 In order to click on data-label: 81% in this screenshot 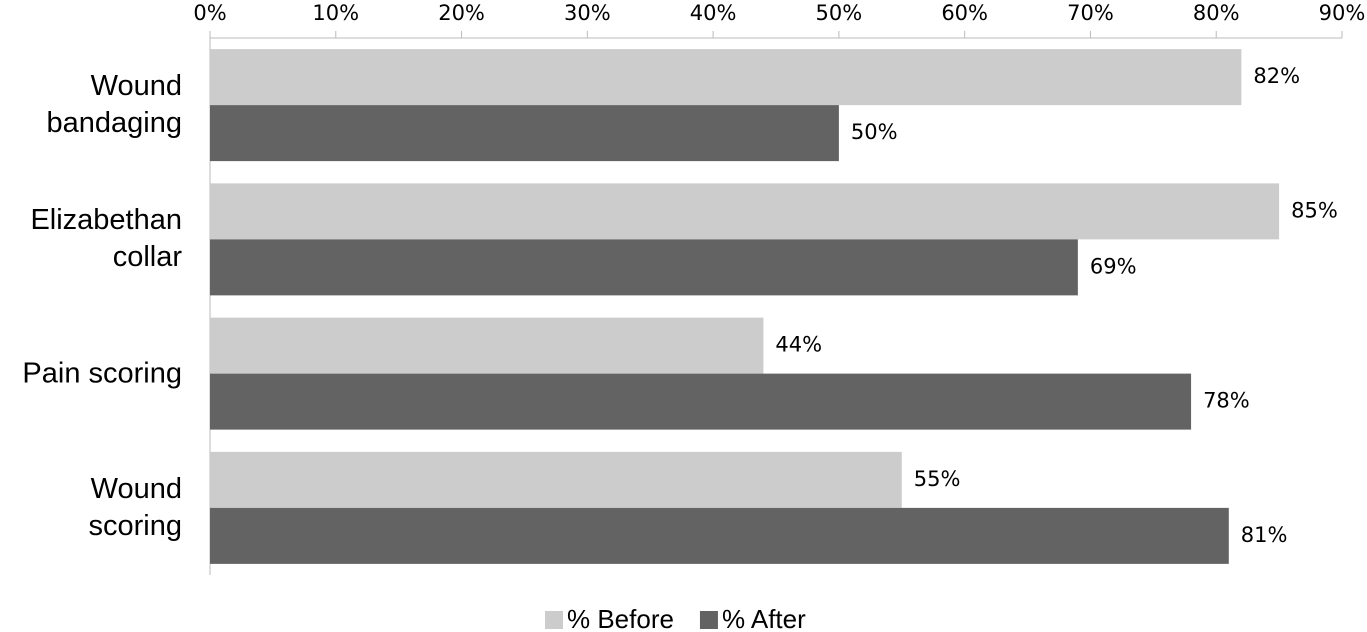, I will do `click(1264, 535)`.